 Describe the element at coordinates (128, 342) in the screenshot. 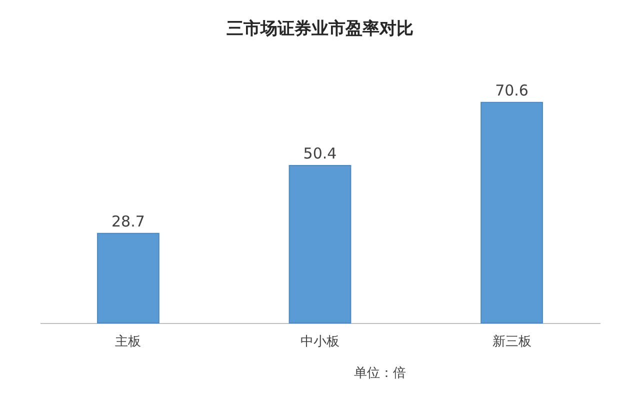

I see `x-tick-label: 主板` at that location.